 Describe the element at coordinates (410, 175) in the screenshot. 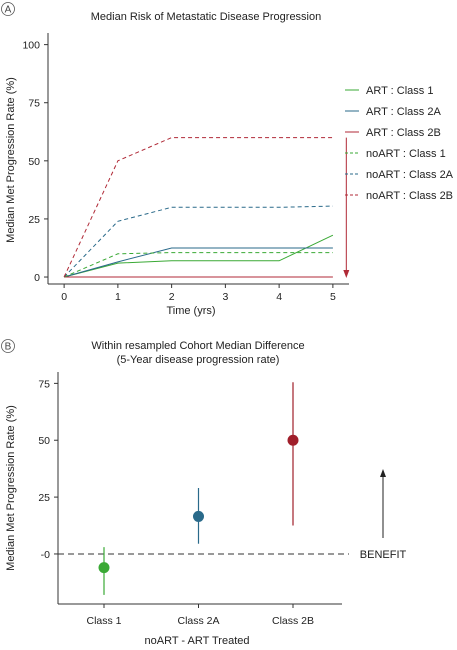

I see `legend-label: noART : Class 2A` at that location.